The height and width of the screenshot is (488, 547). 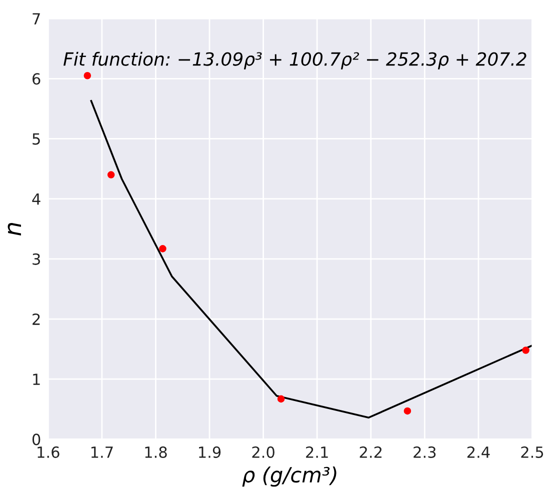 I want to click on x-tick-label: 2.0, so click(x=263, y=452).